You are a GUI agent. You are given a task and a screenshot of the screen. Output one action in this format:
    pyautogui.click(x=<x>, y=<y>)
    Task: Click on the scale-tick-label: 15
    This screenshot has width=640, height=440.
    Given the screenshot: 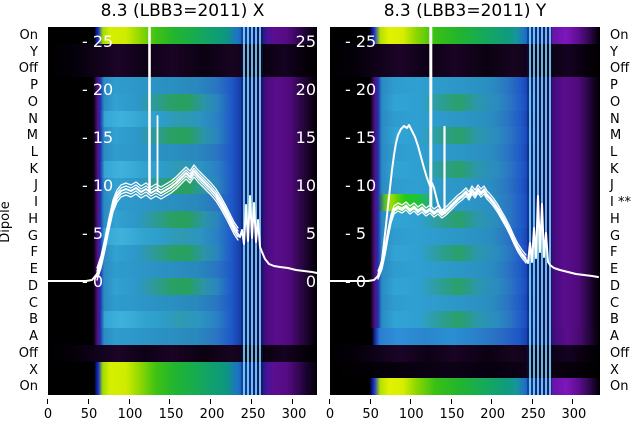 What is the action you would take?
    pyautogui.click(x=305, y=137)
    